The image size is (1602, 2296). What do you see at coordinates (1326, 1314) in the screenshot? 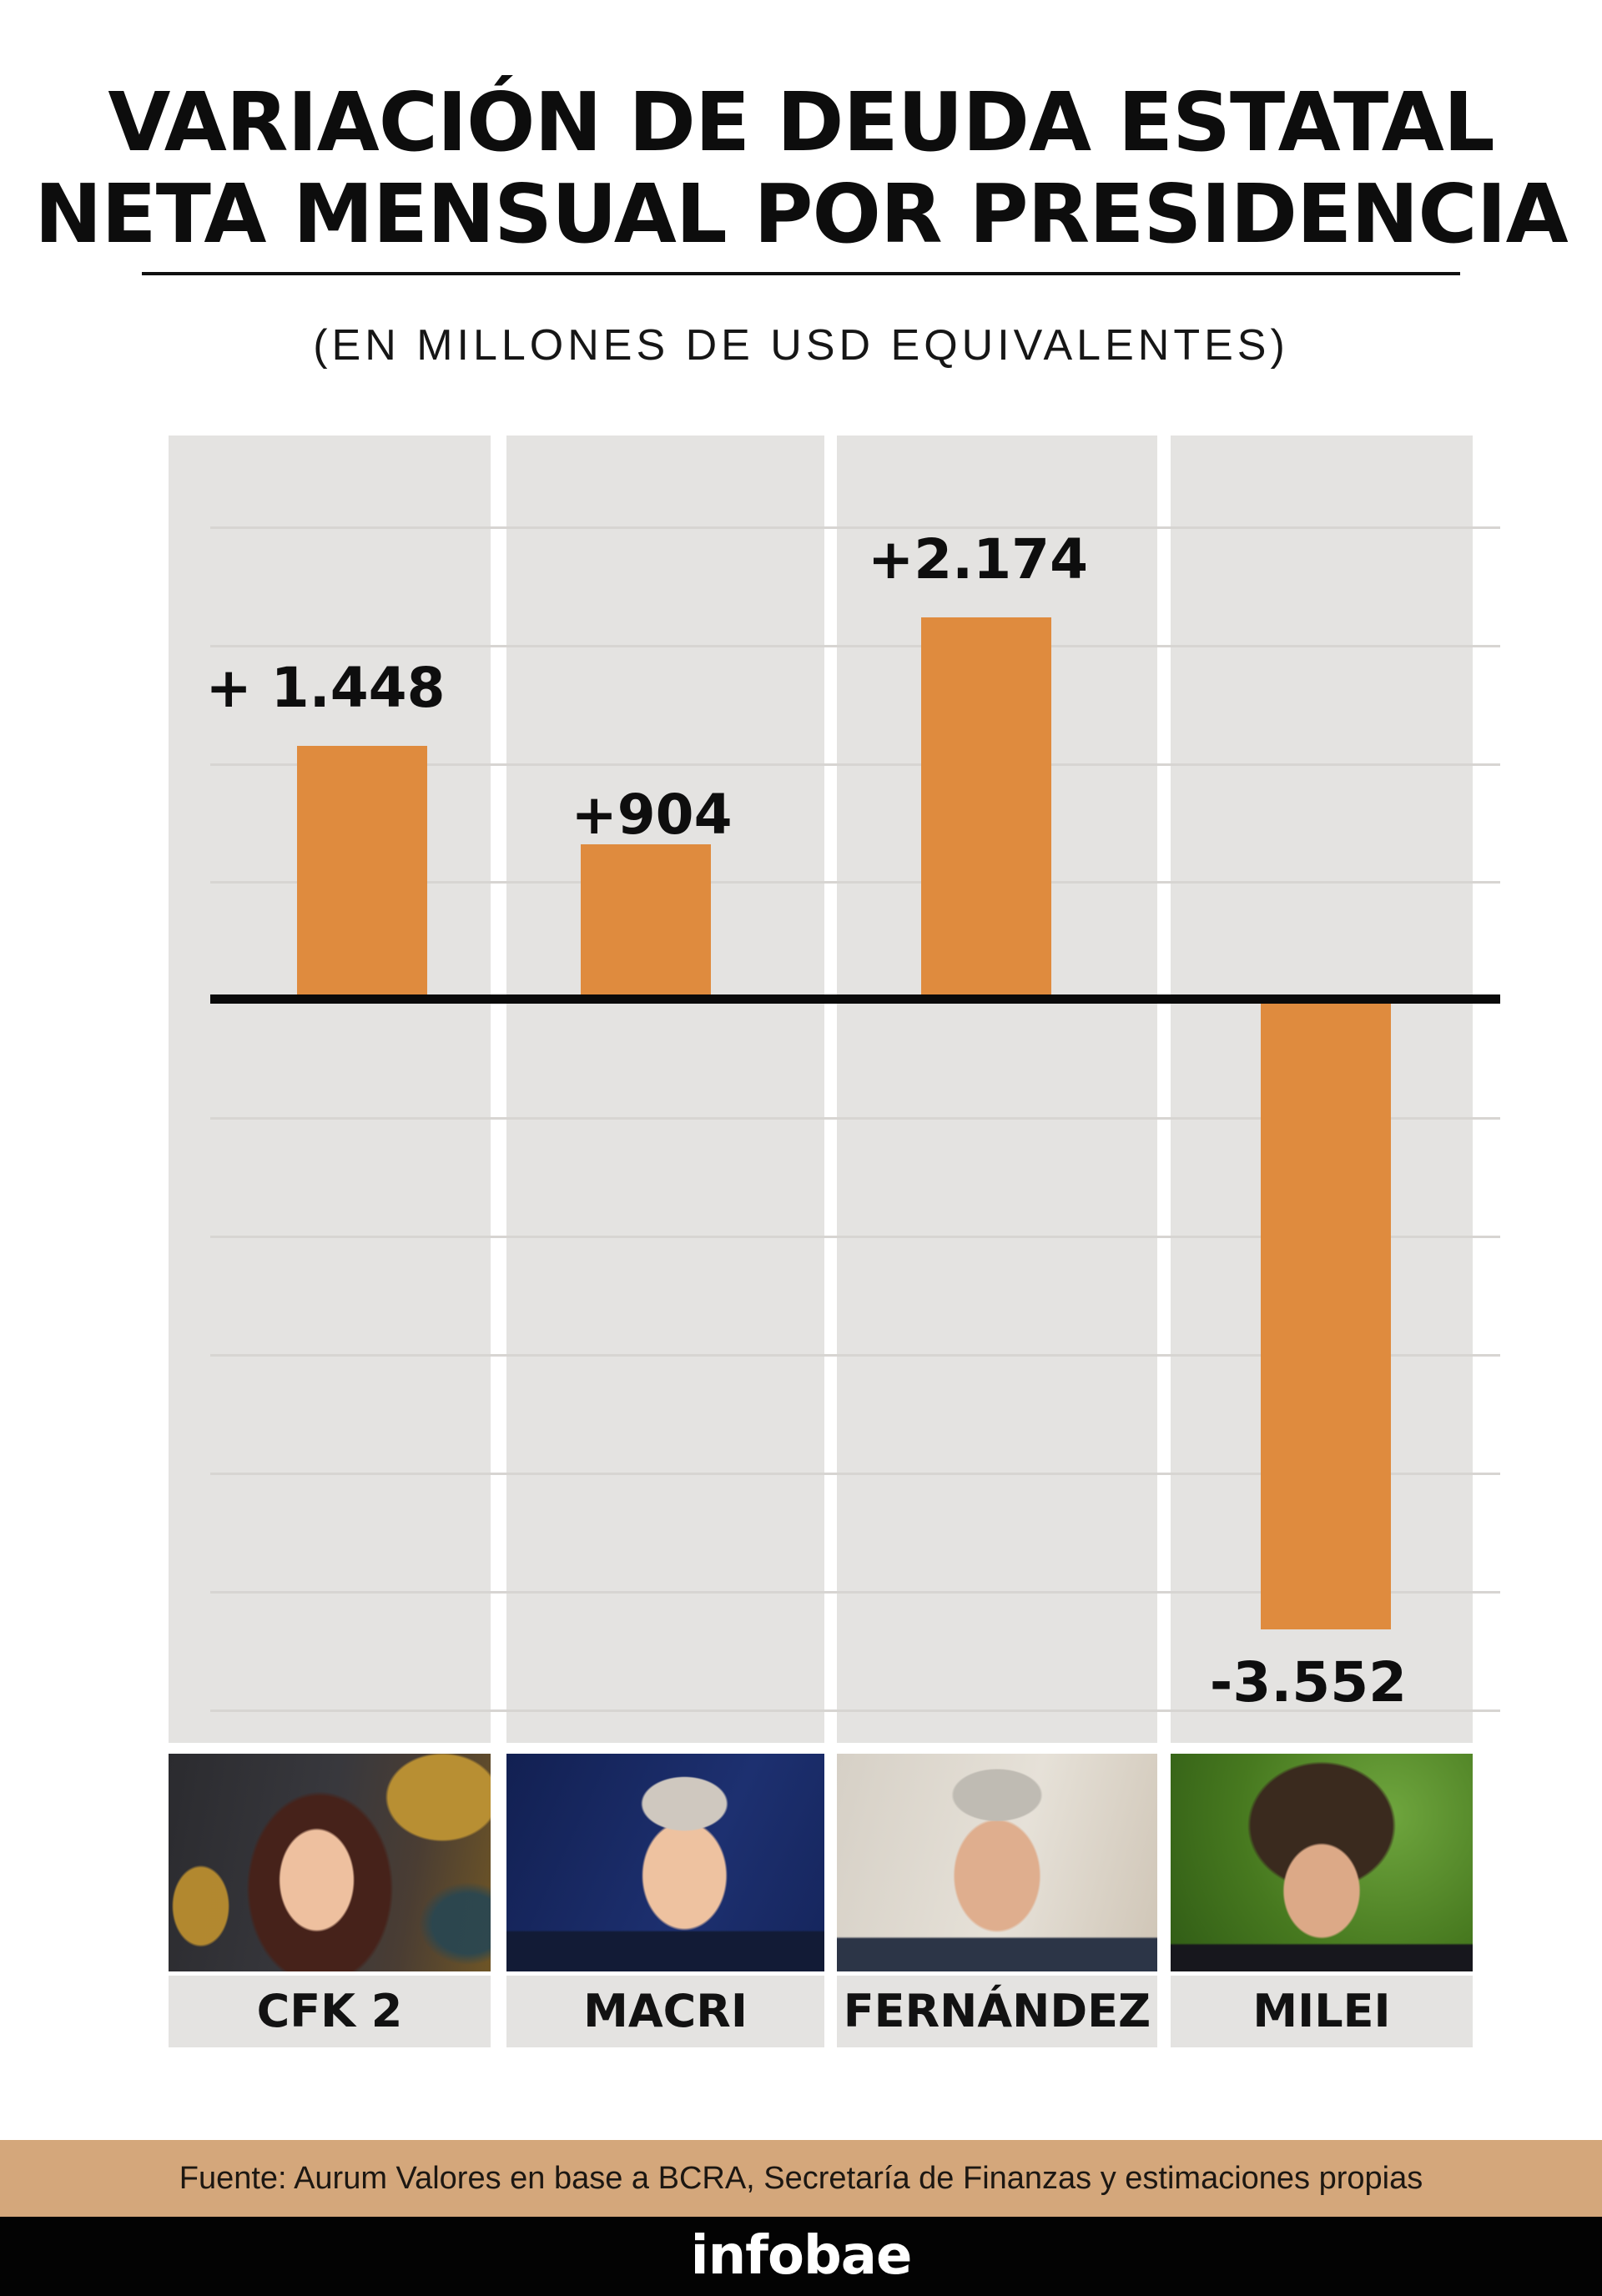
I see `bar-milei` at bounding box center [1326, 1314].